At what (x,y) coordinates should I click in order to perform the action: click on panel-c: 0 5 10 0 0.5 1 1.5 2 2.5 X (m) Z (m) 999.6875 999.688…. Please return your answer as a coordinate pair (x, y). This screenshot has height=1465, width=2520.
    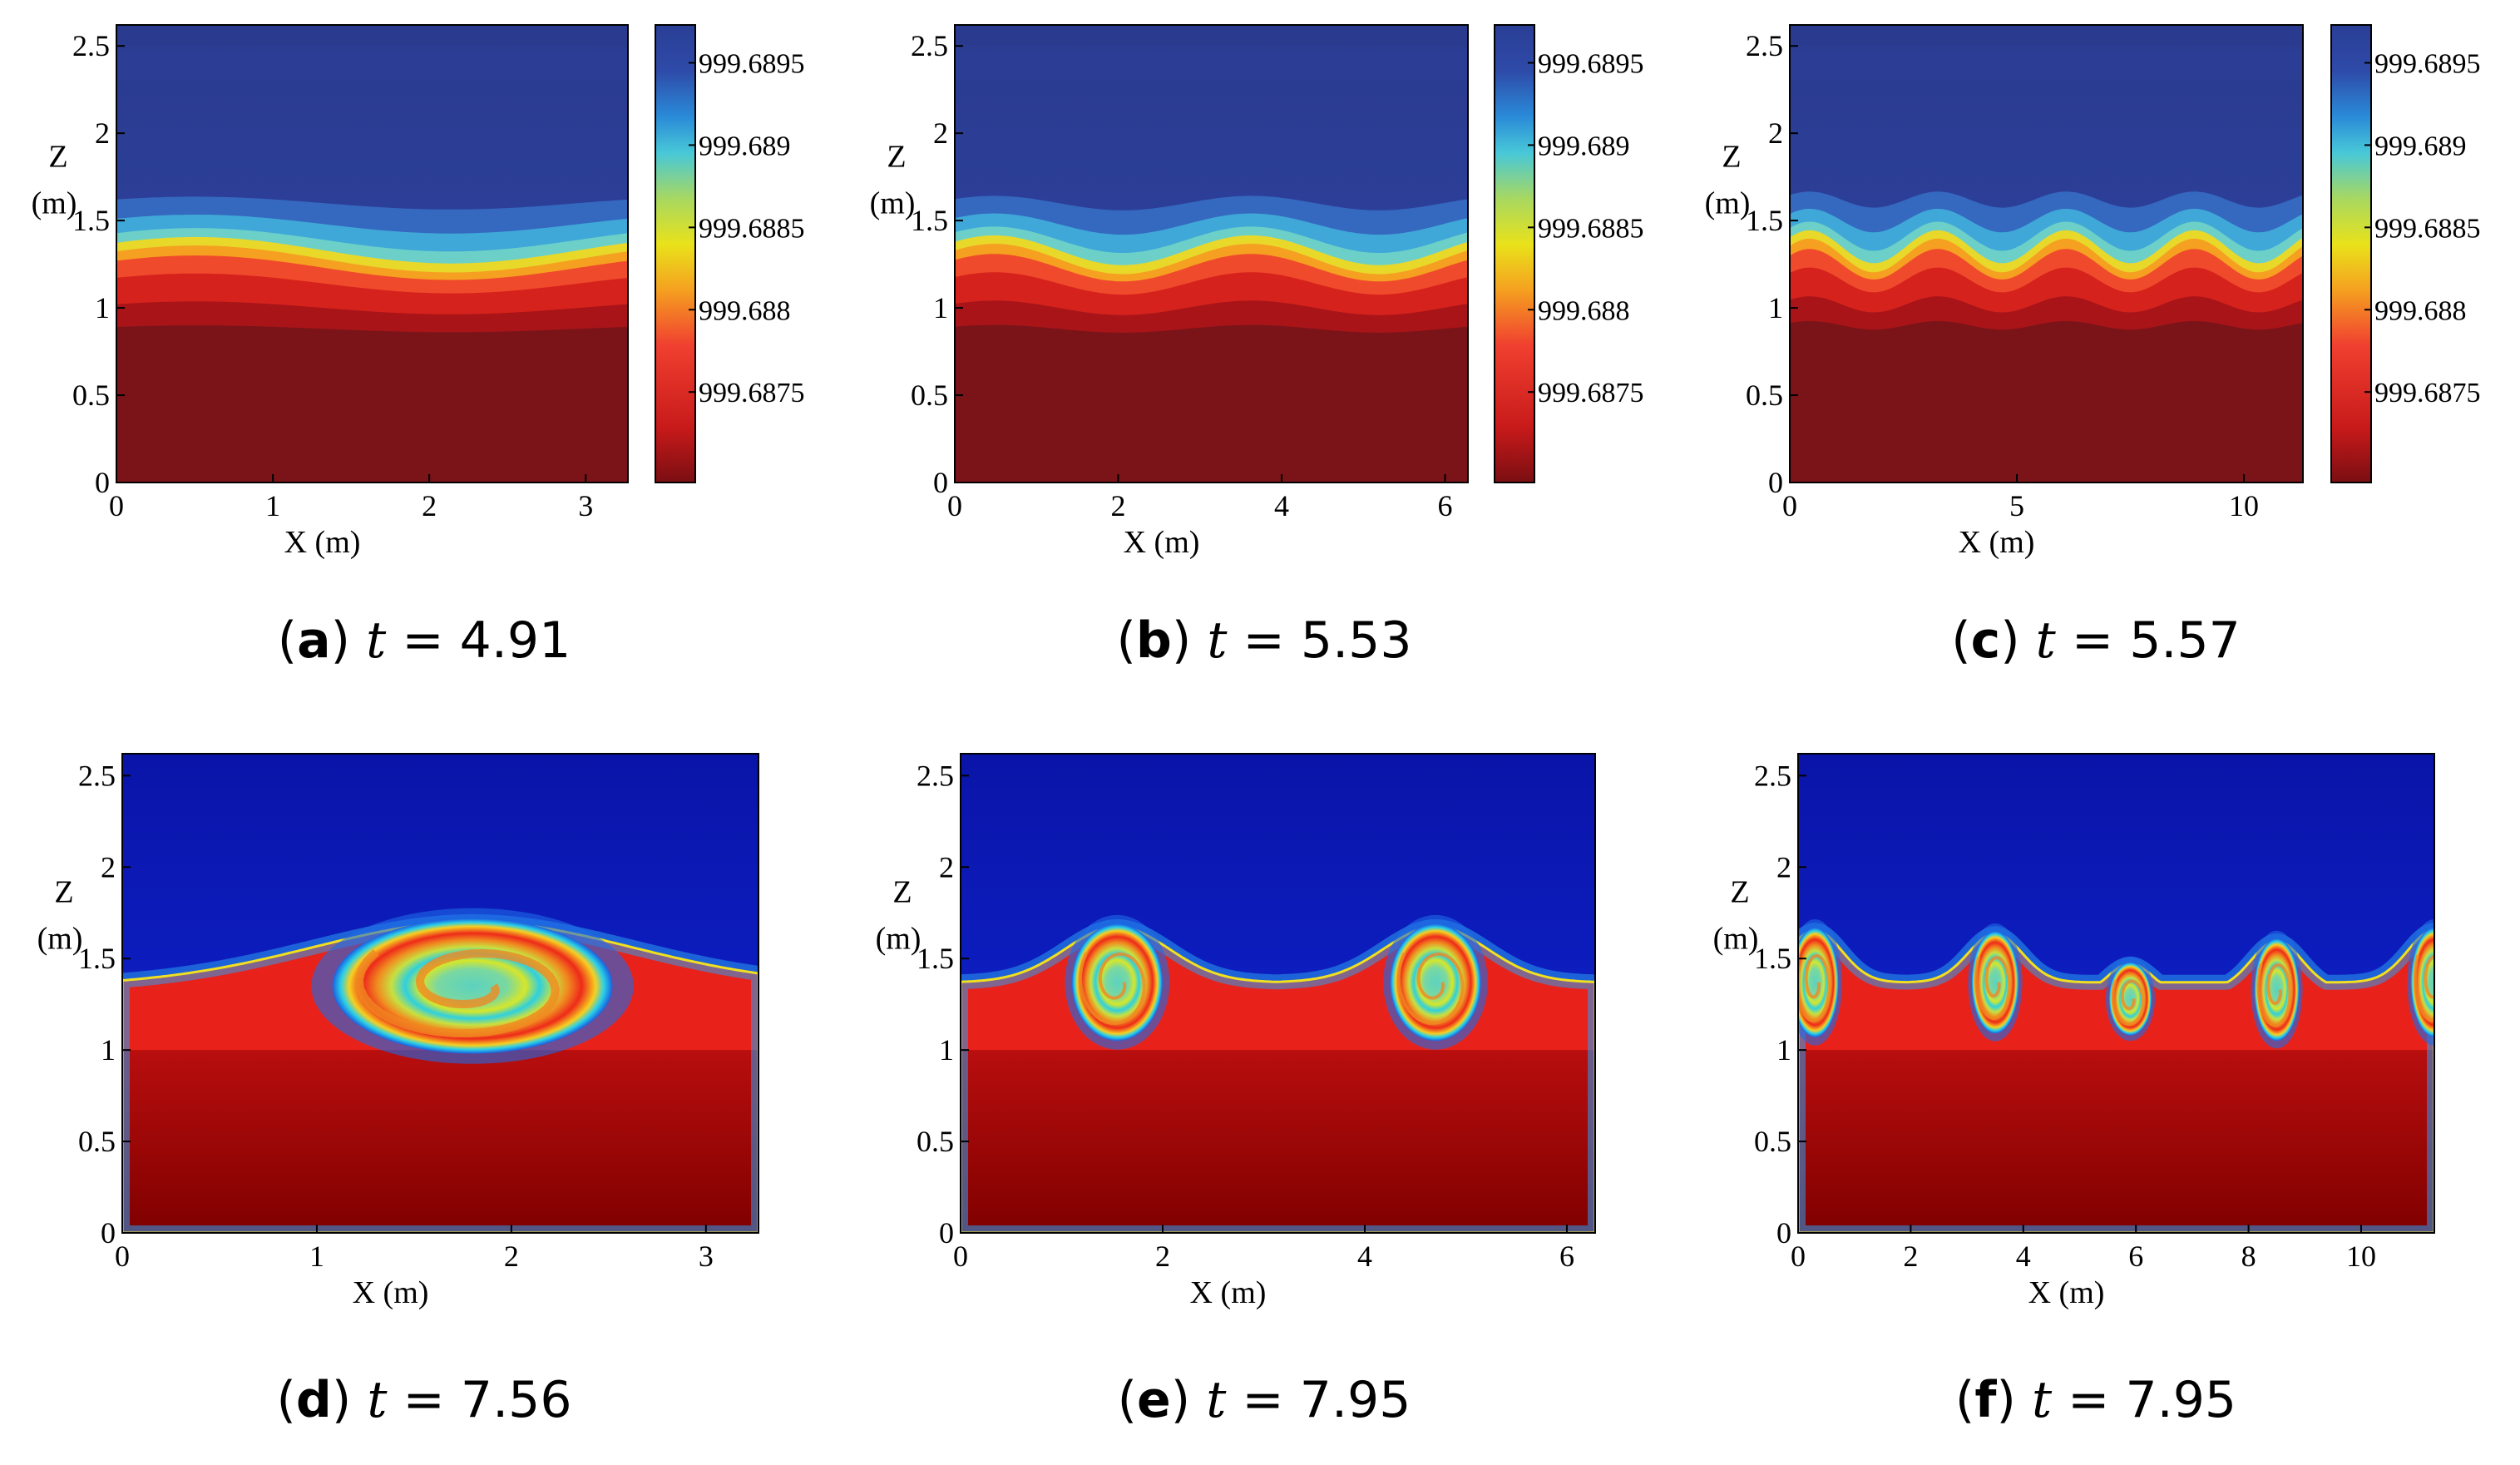
    Looking at the image, I should click on (2093, 347).